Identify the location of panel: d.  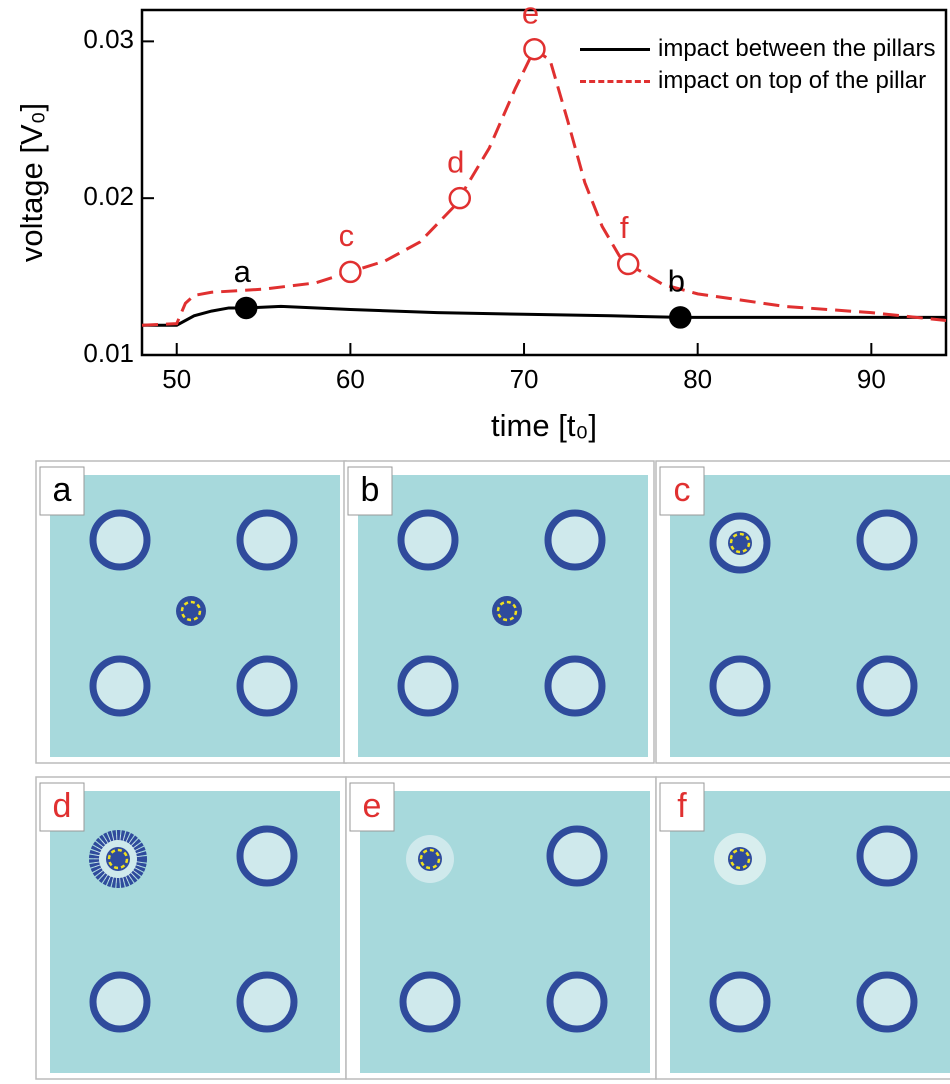
(191, 928).